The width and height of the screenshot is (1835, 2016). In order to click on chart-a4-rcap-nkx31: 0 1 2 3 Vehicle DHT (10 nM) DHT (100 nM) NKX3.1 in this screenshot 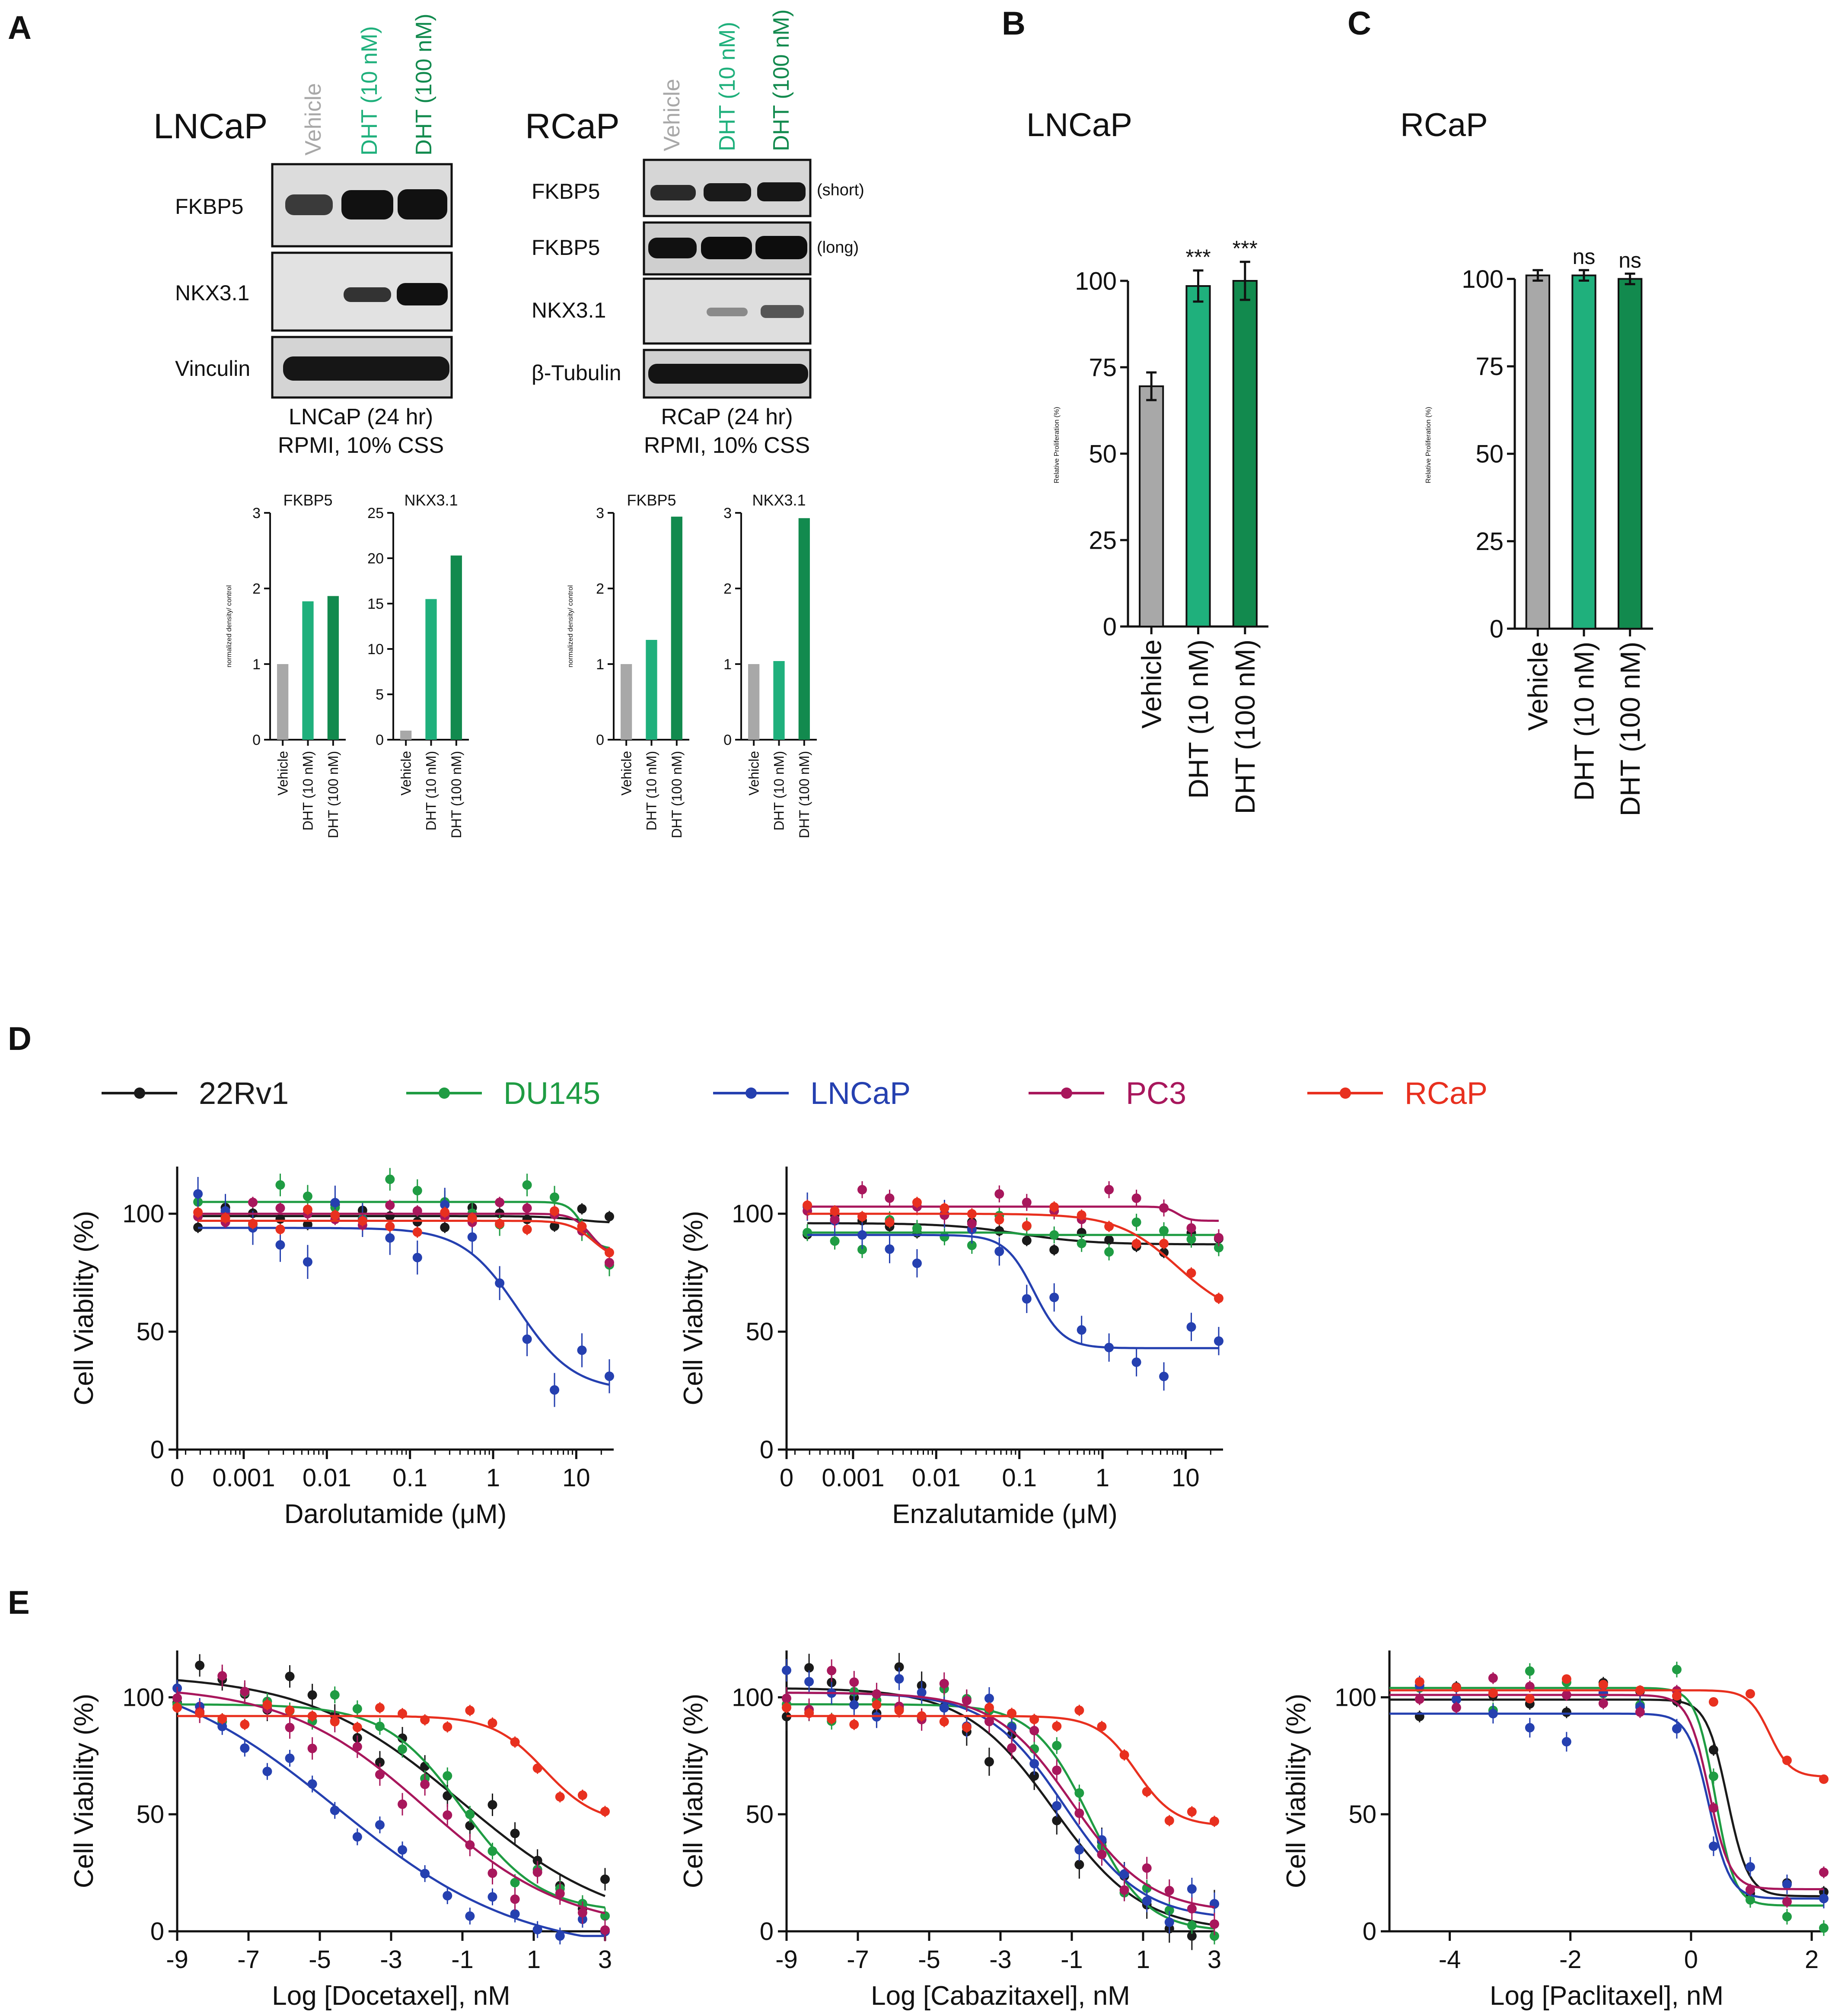, I will do `click(770, 664)`.